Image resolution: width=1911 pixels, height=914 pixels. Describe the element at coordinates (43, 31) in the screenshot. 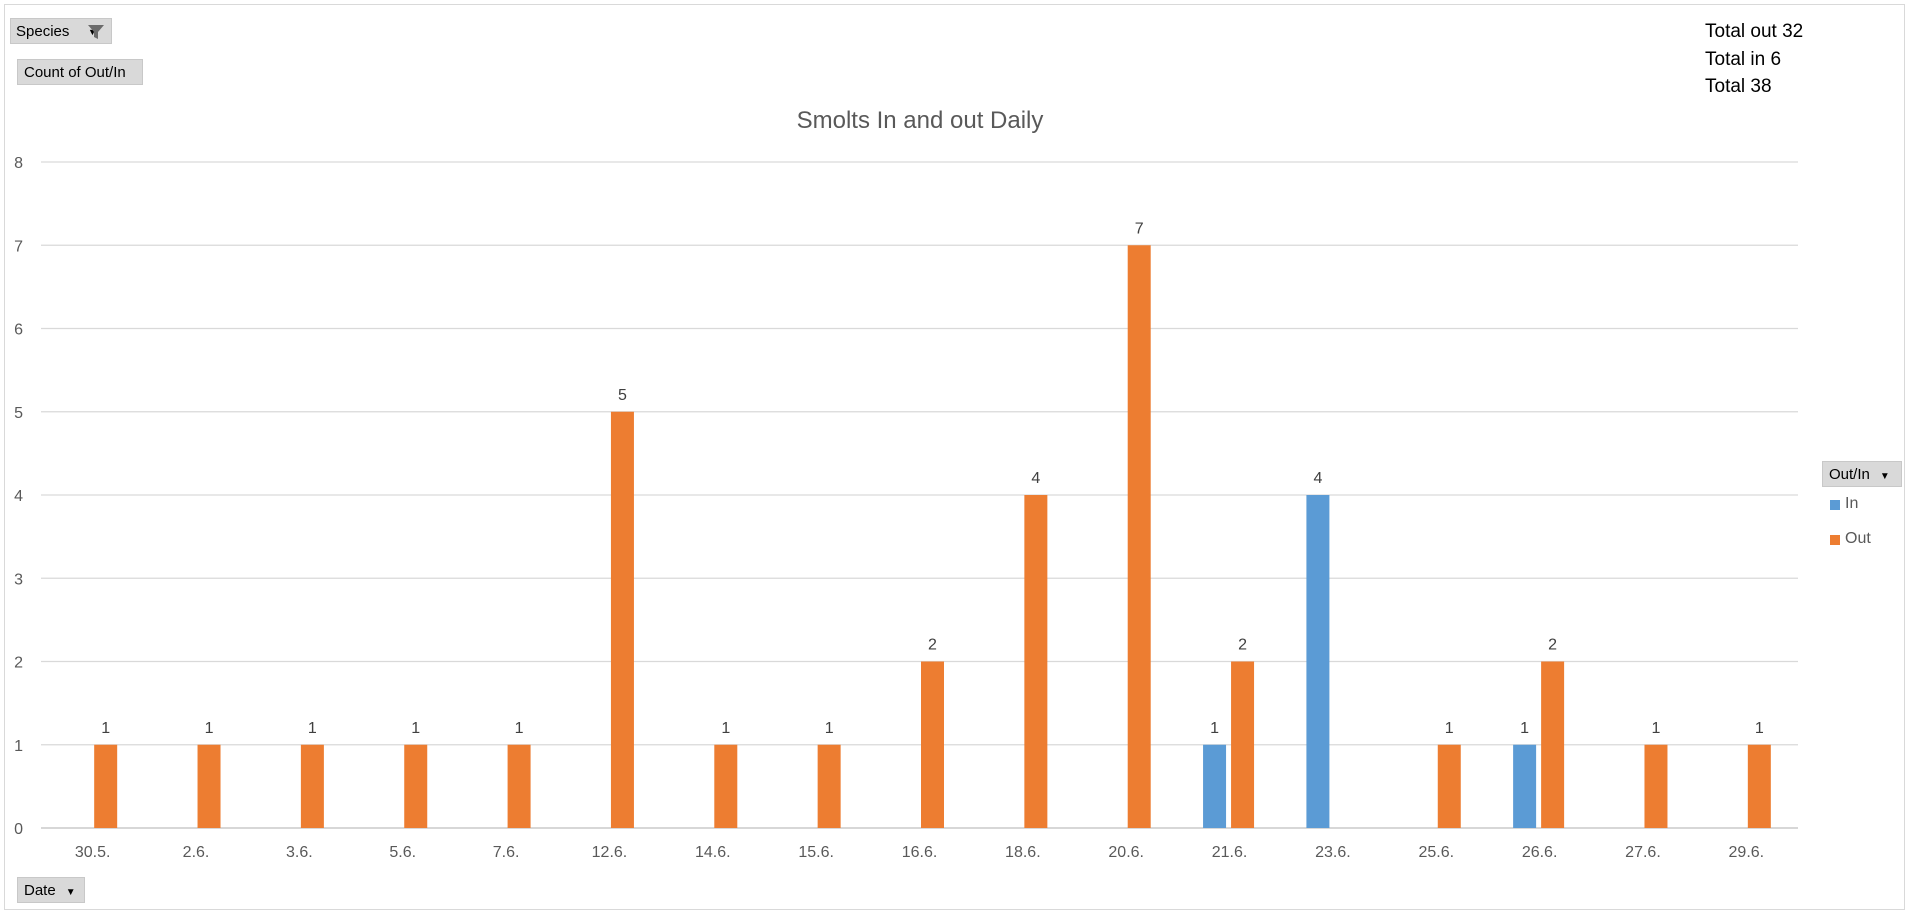

I see `species-filter-label: Species` at that location.